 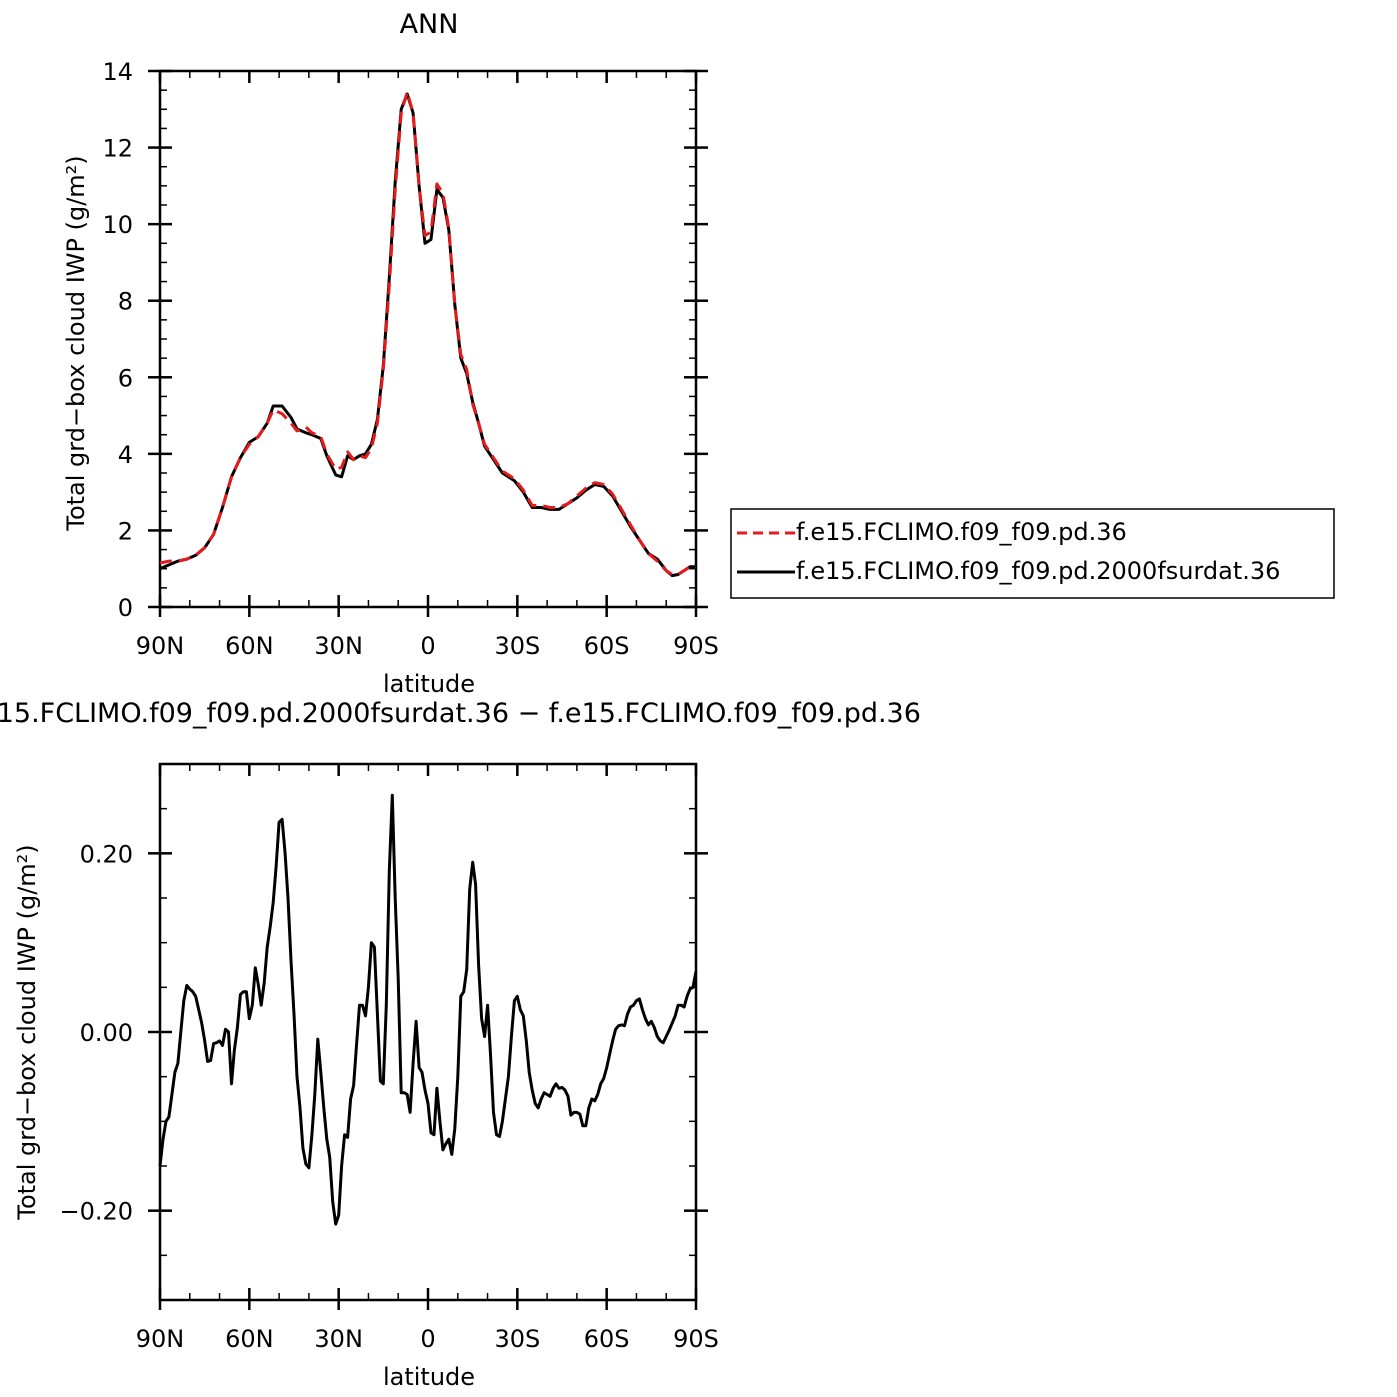 What do you see at coordinates (106, 854) in the screenshot?
I see `y-tick-label: 0.20` at bounding box center [106, 854].